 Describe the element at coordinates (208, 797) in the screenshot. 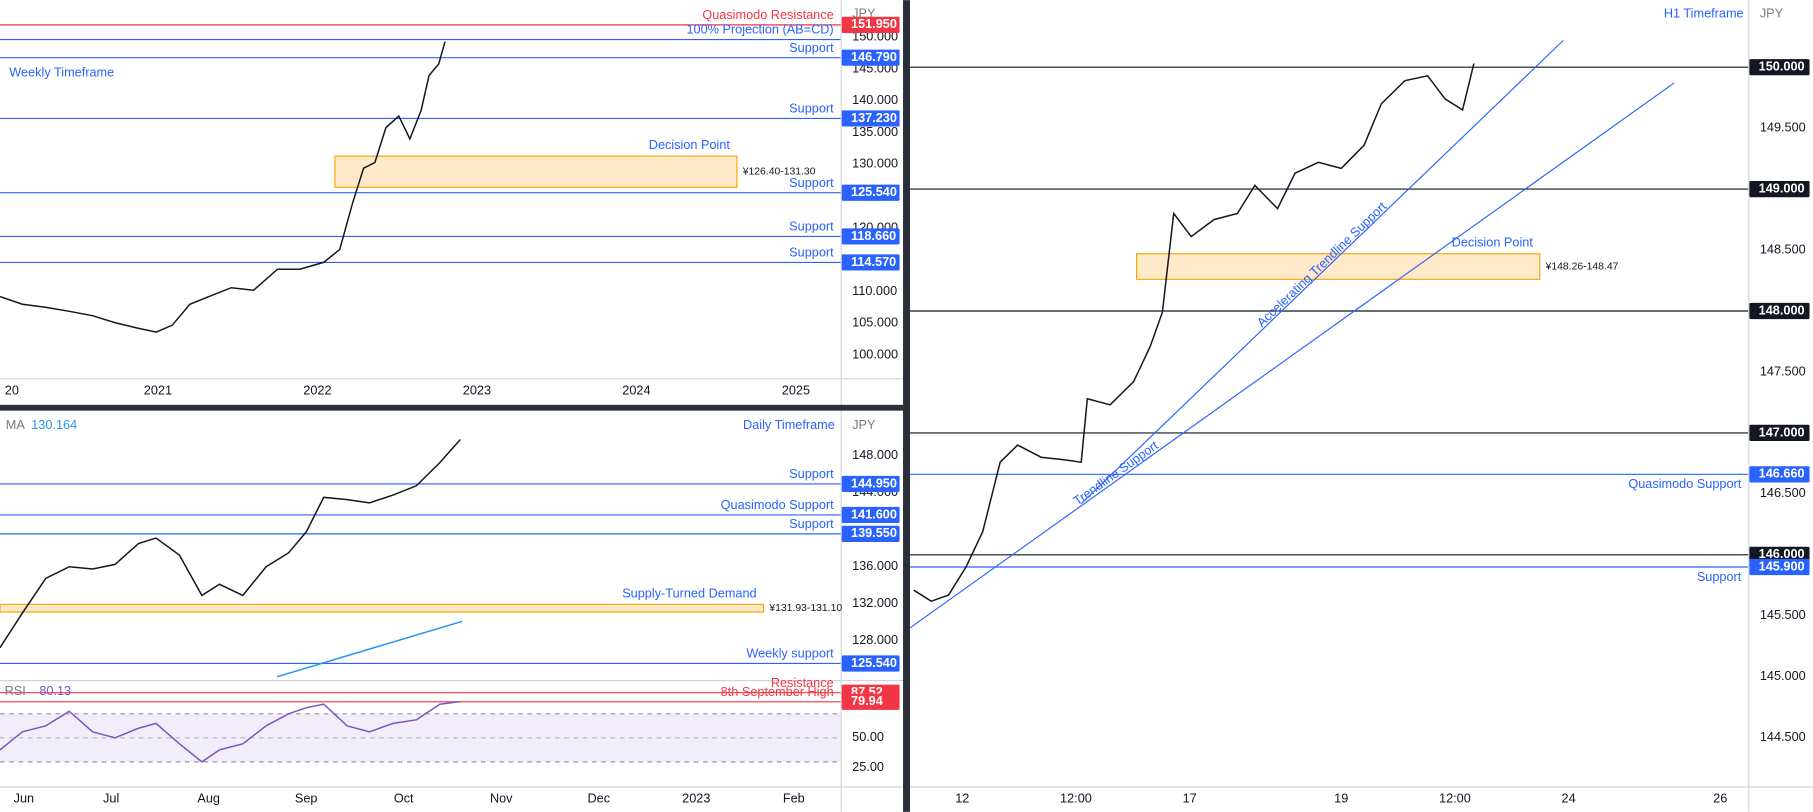

I see `x-tick-label: Aug` at that location.